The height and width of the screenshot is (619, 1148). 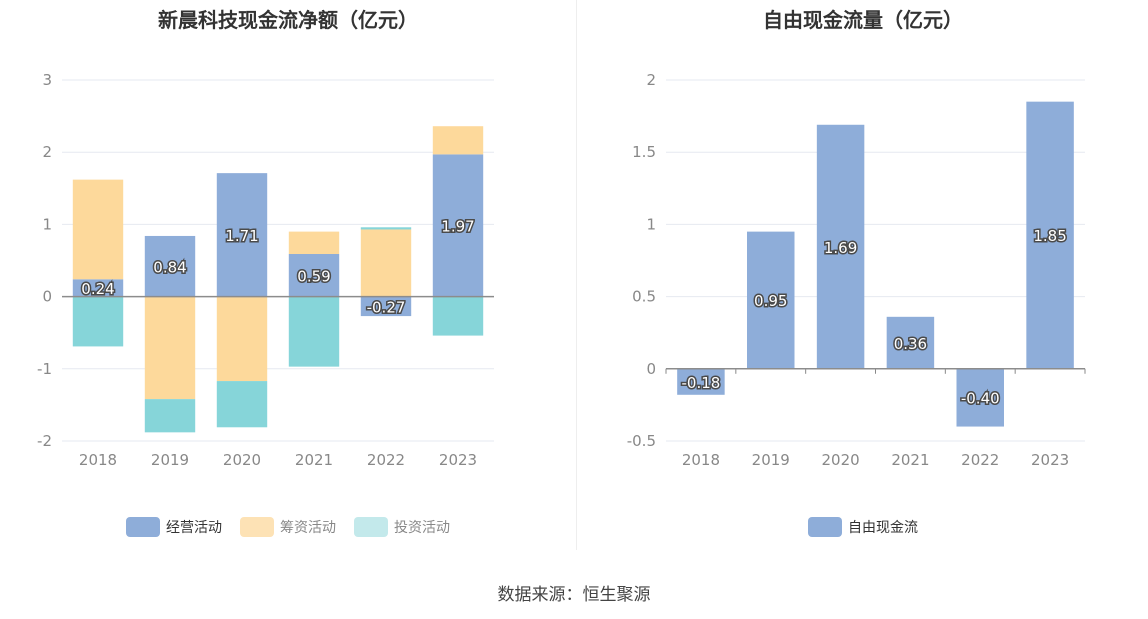 What do you see at coordinates (288, 20) in the screenshot?
I see `chart-title: 新晨科技现金流净额（亿元）` at bounding box center [288, 20].